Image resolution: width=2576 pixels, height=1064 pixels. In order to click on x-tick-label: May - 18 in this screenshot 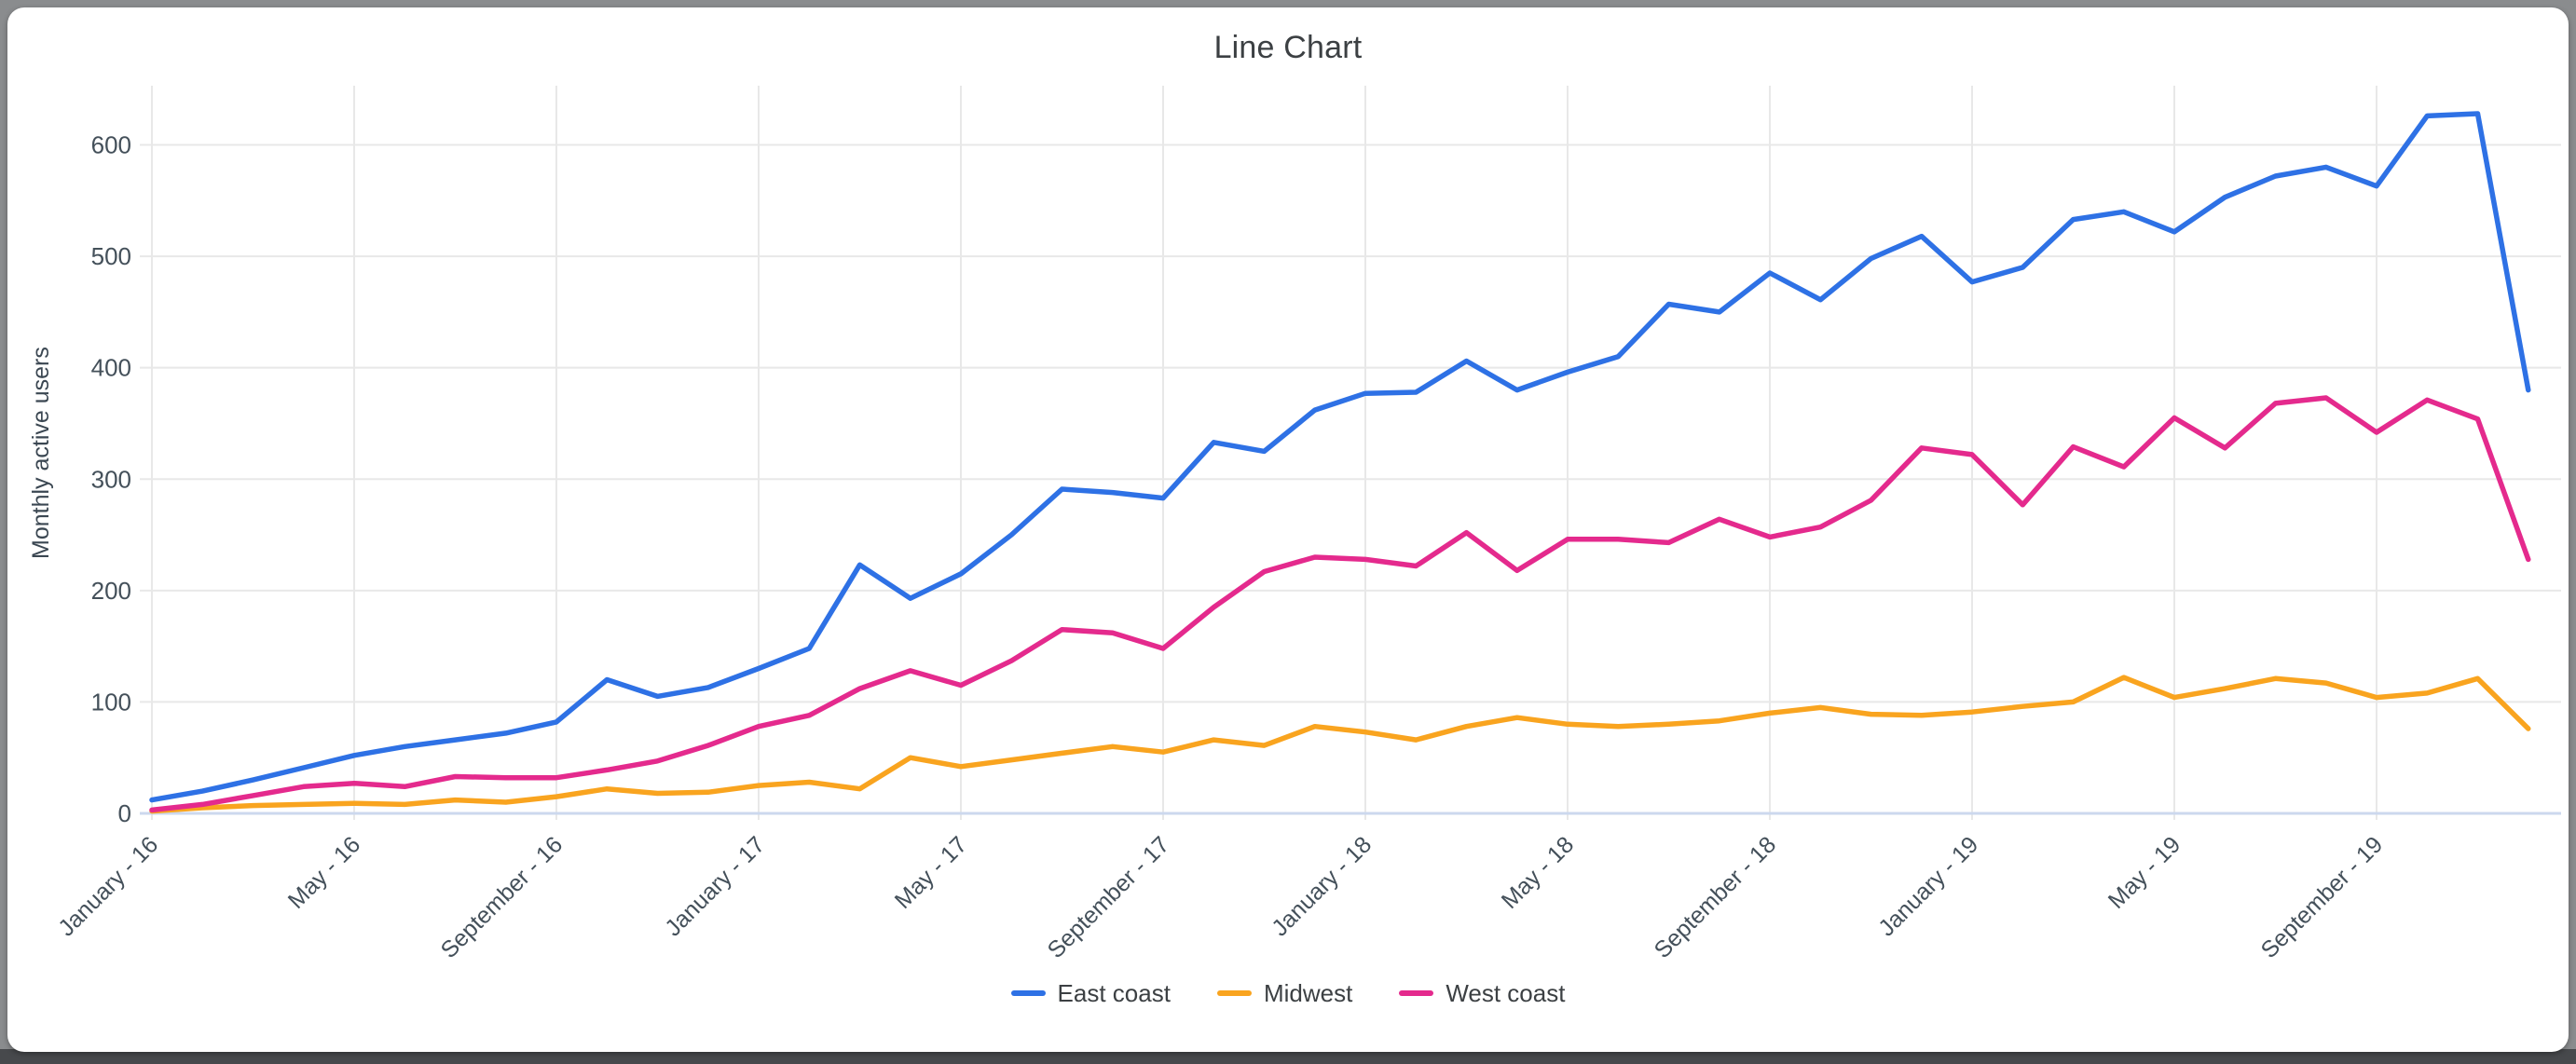, I will do `click(1538, 872)`.